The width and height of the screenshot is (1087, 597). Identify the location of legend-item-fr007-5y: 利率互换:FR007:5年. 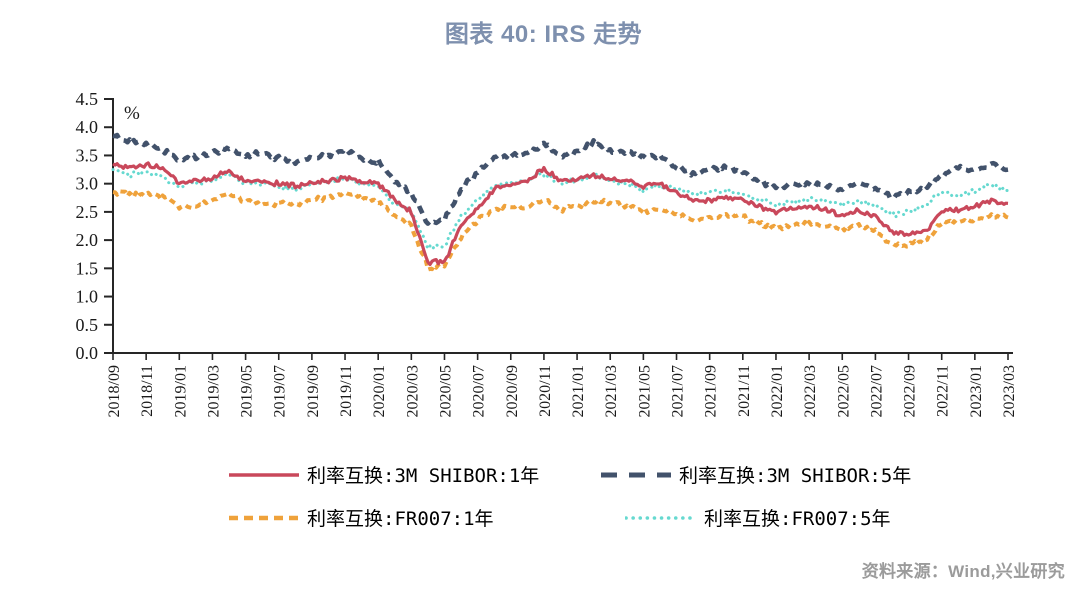
(758, 517).